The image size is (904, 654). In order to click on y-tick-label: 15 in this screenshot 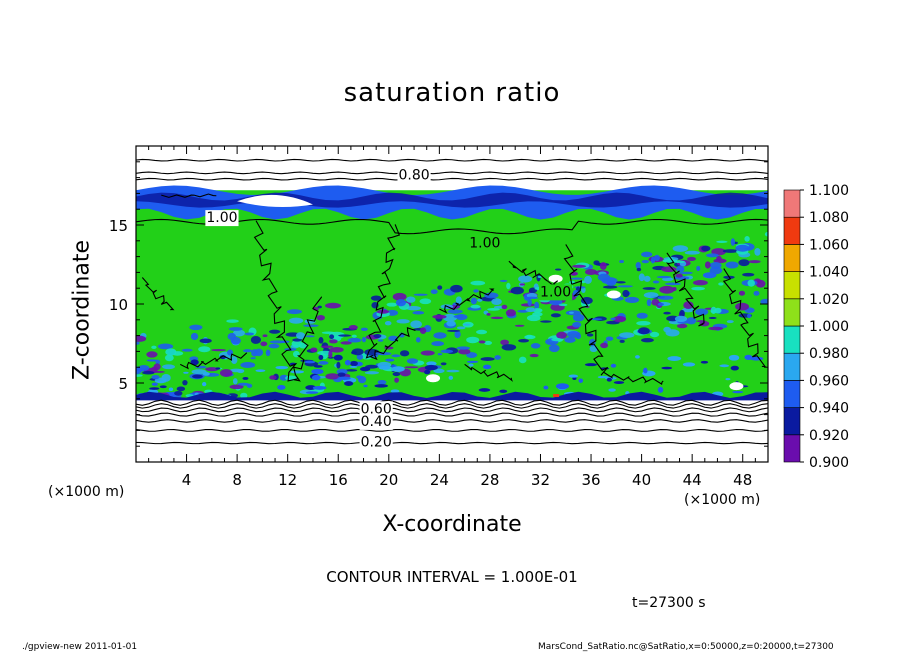, I will do `click(118, 226)`.